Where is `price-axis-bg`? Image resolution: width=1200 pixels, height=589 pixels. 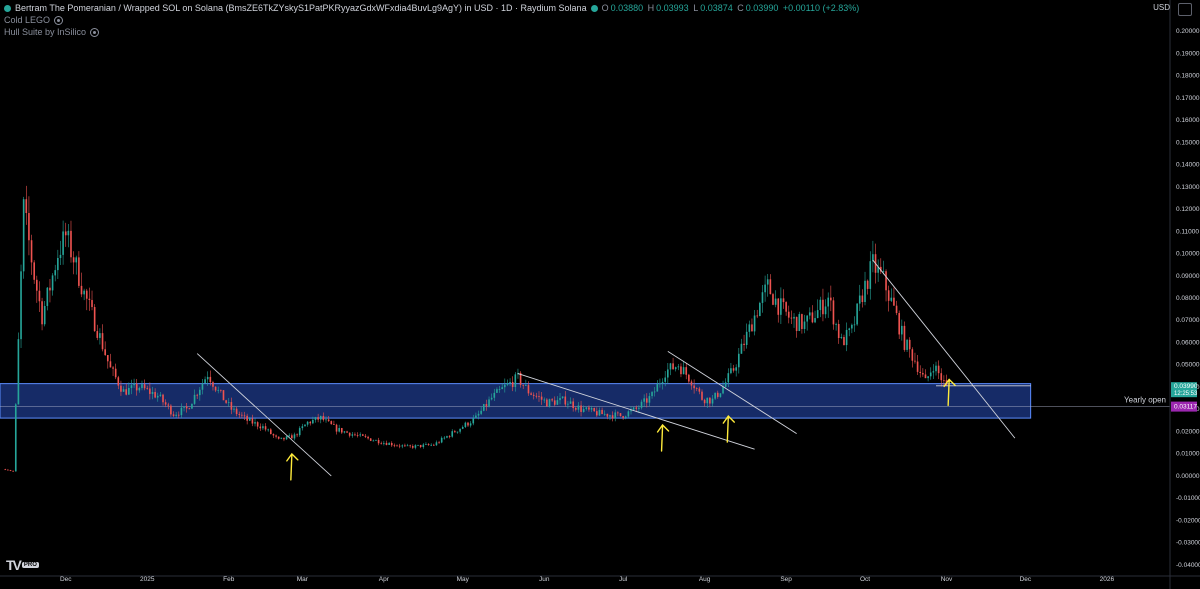
price-axis-bg is located at coordinates (1185, 294).